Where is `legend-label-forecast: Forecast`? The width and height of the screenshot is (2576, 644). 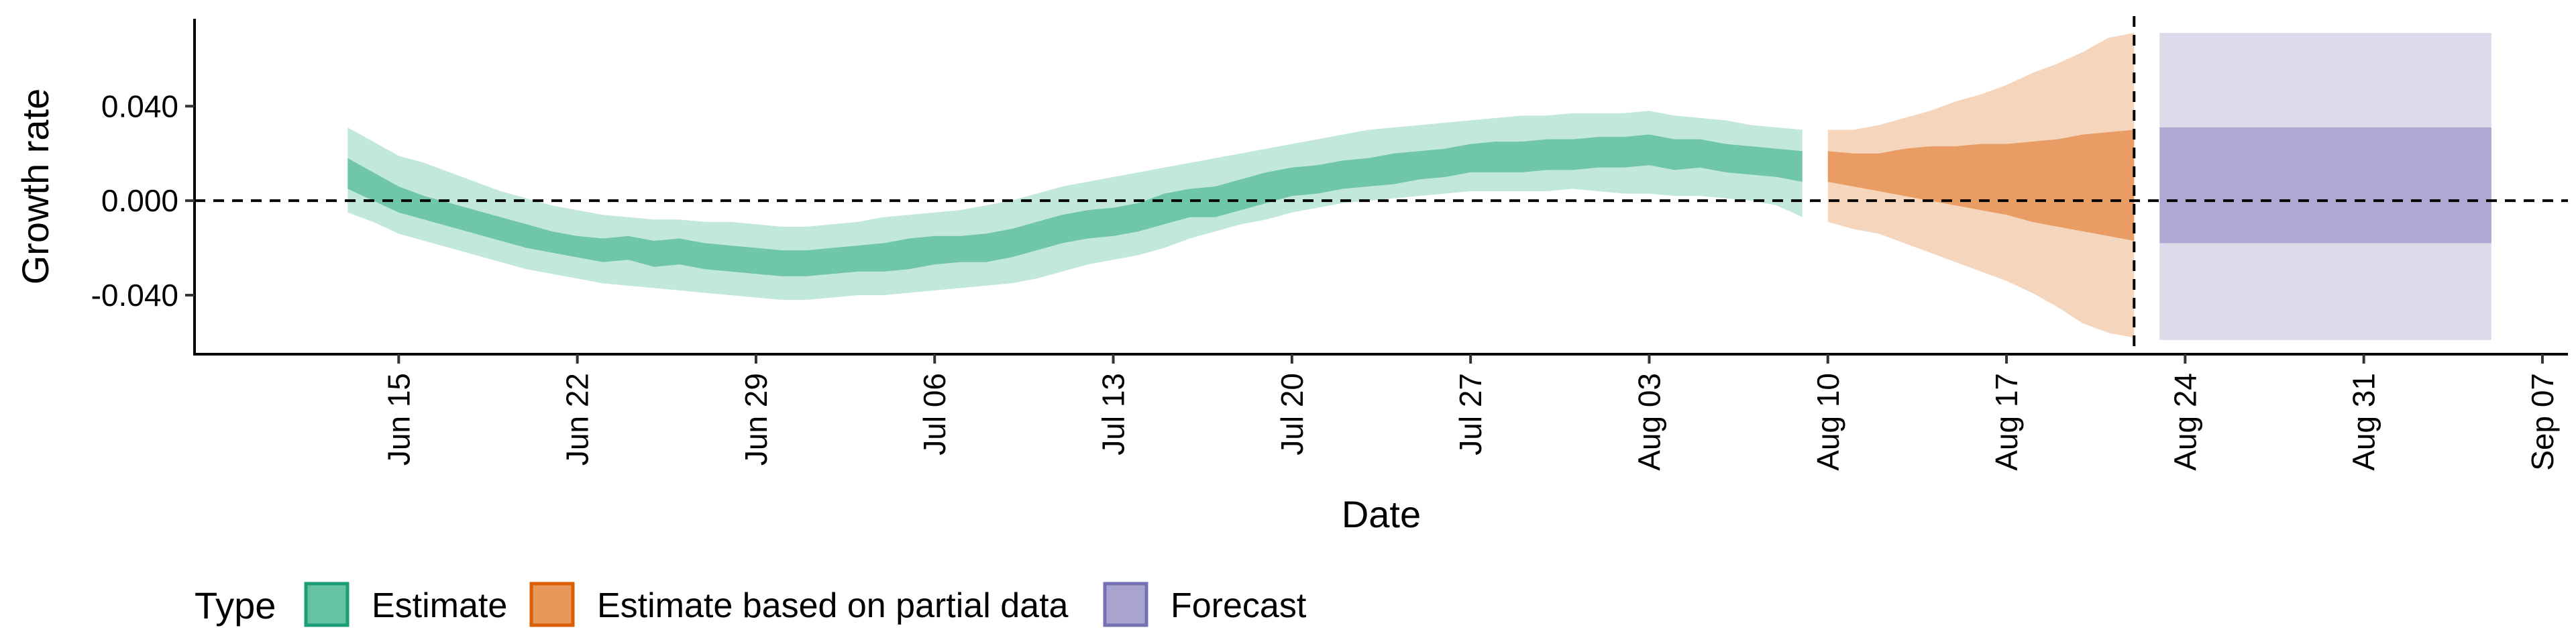 legend-label-forecast: Forecast is located at coordinates (1239, 605).